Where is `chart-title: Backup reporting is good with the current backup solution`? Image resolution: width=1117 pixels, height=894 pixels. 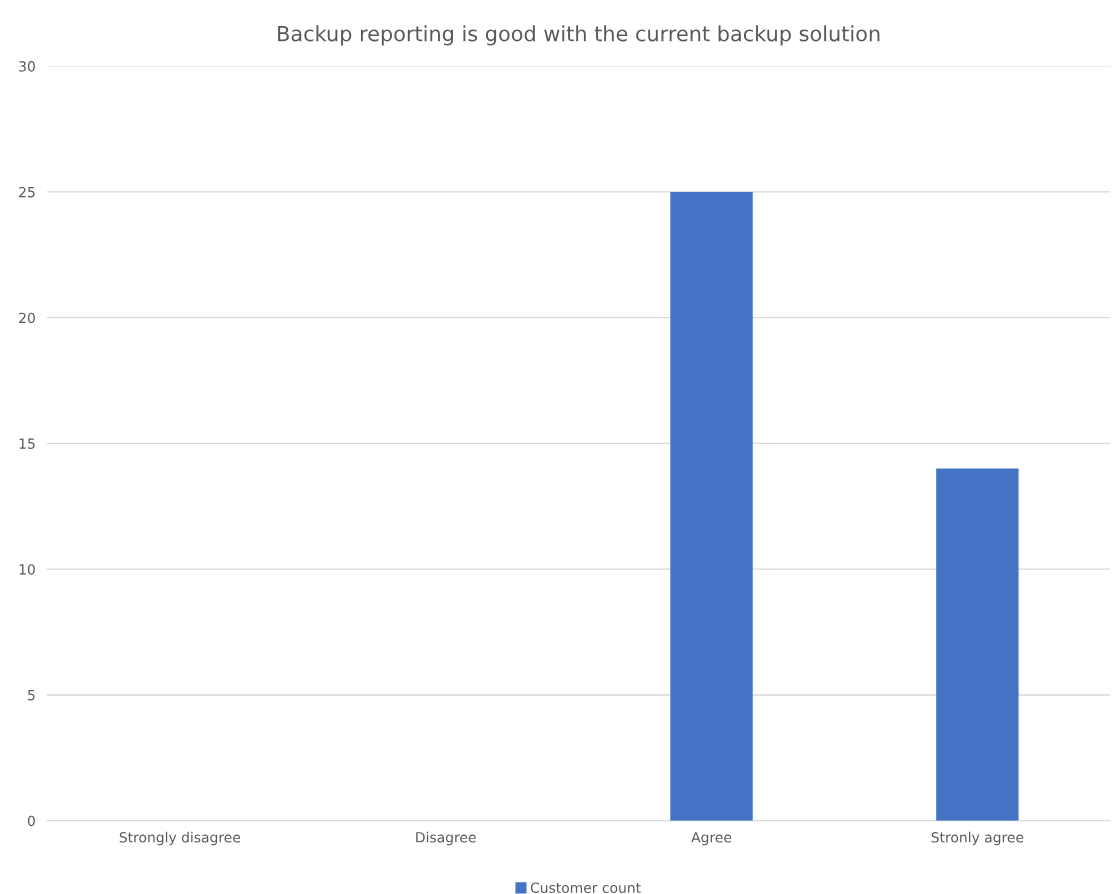
chart-title: Backup reporting is good with the current backup solution is located at coordinates (579, 35).